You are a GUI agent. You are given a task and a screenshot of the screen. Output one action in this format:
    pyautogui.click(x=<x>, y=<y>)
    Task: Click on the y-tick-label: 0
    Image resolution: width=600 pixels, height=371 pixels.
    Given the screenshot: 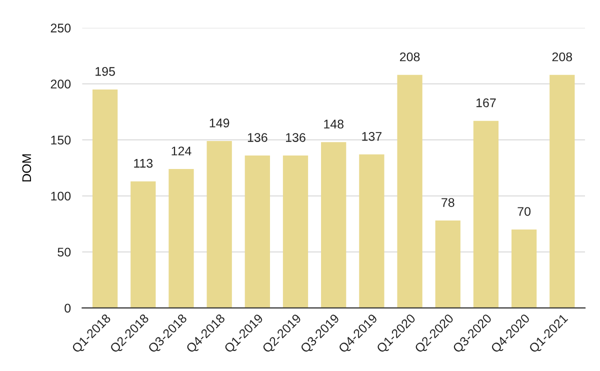 What is the action you would take?
    pyautogui.click(x=67, y=308)
    